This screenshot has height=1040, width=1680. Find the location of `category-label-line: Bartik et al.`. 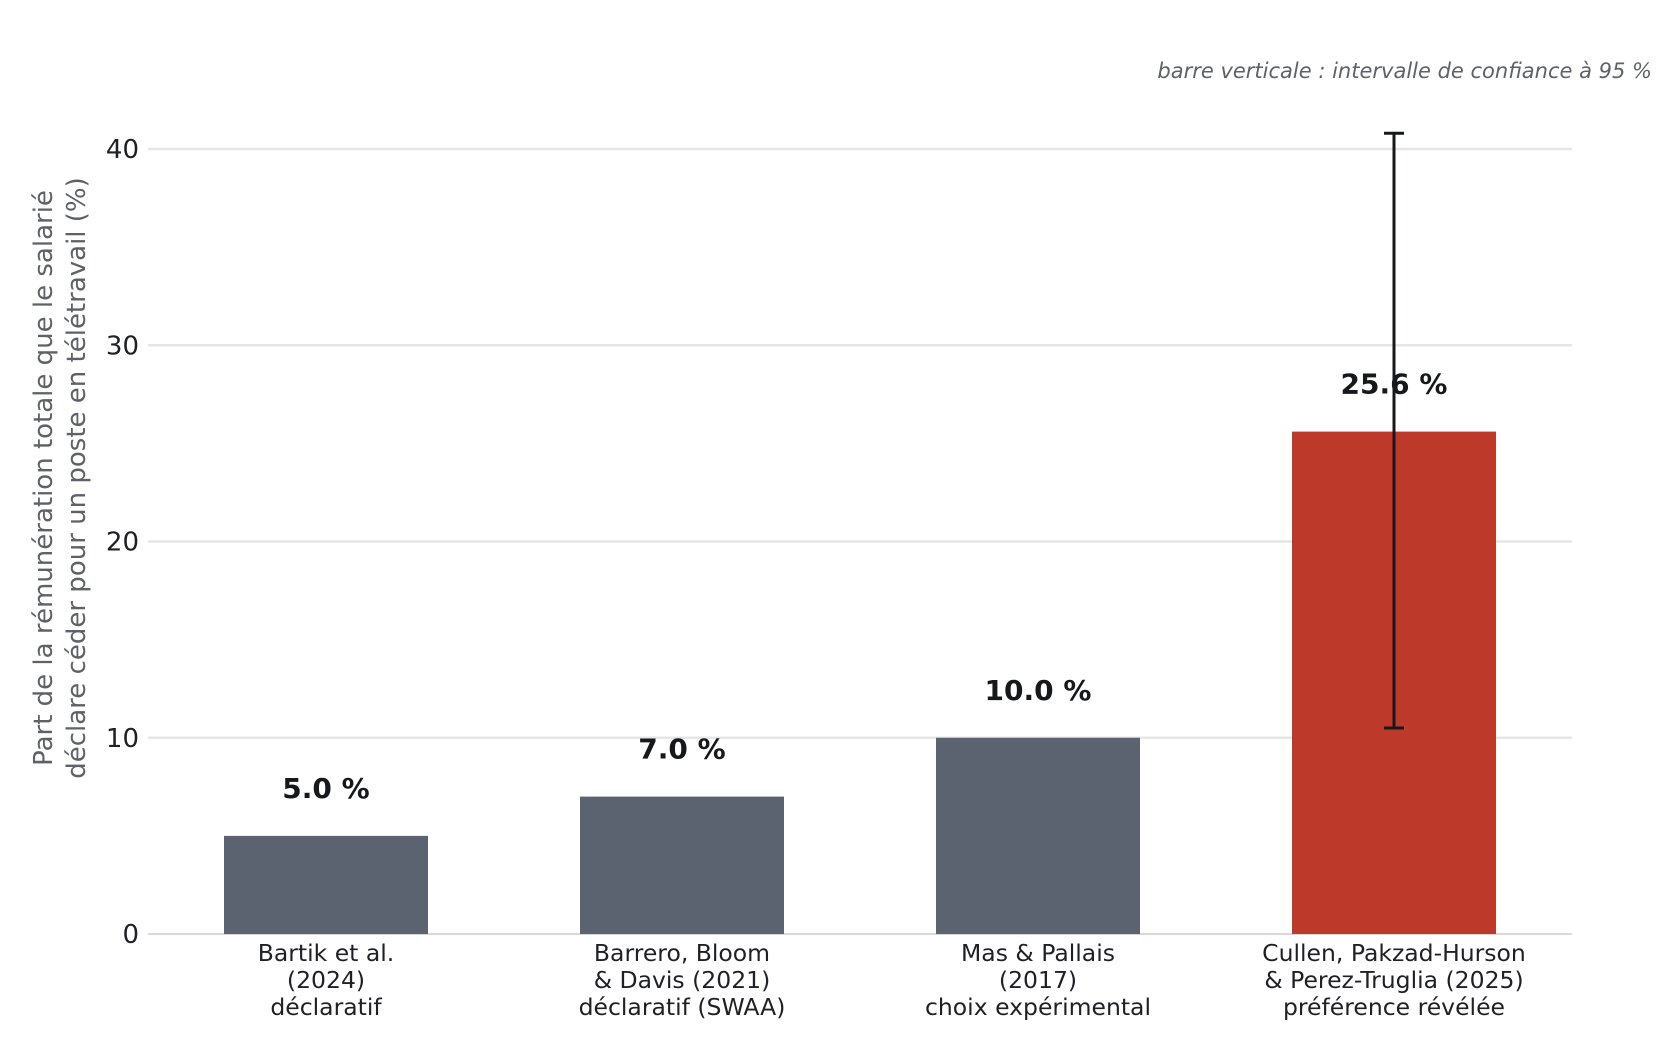

category-label-line: Bartik et al. is located at coordinates (326, 953).